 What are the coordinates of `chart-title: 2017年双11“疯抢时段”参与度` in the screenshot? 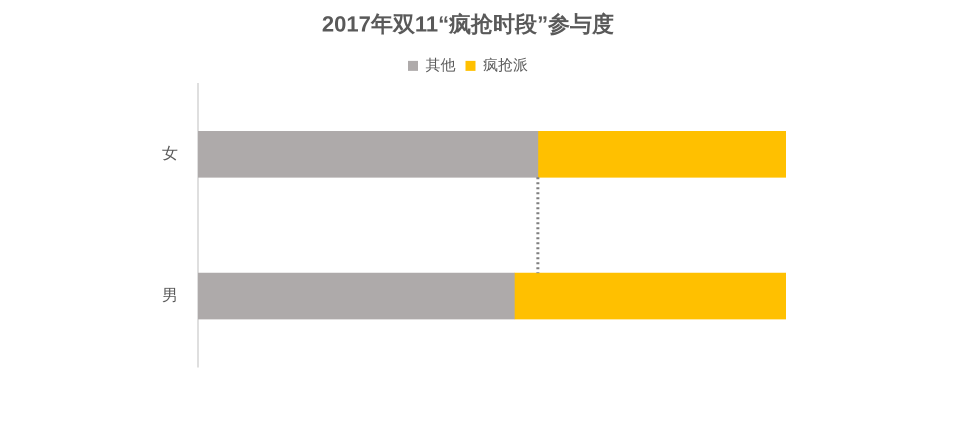 It's located at (468, 23).